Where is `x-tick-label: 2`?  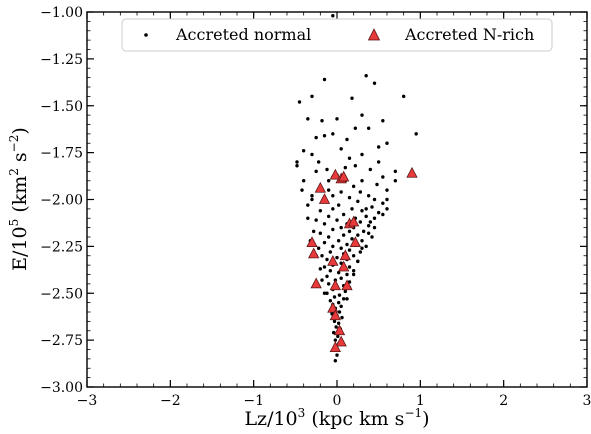 x-tick-label: 2 is located at coordinates (503, 401).